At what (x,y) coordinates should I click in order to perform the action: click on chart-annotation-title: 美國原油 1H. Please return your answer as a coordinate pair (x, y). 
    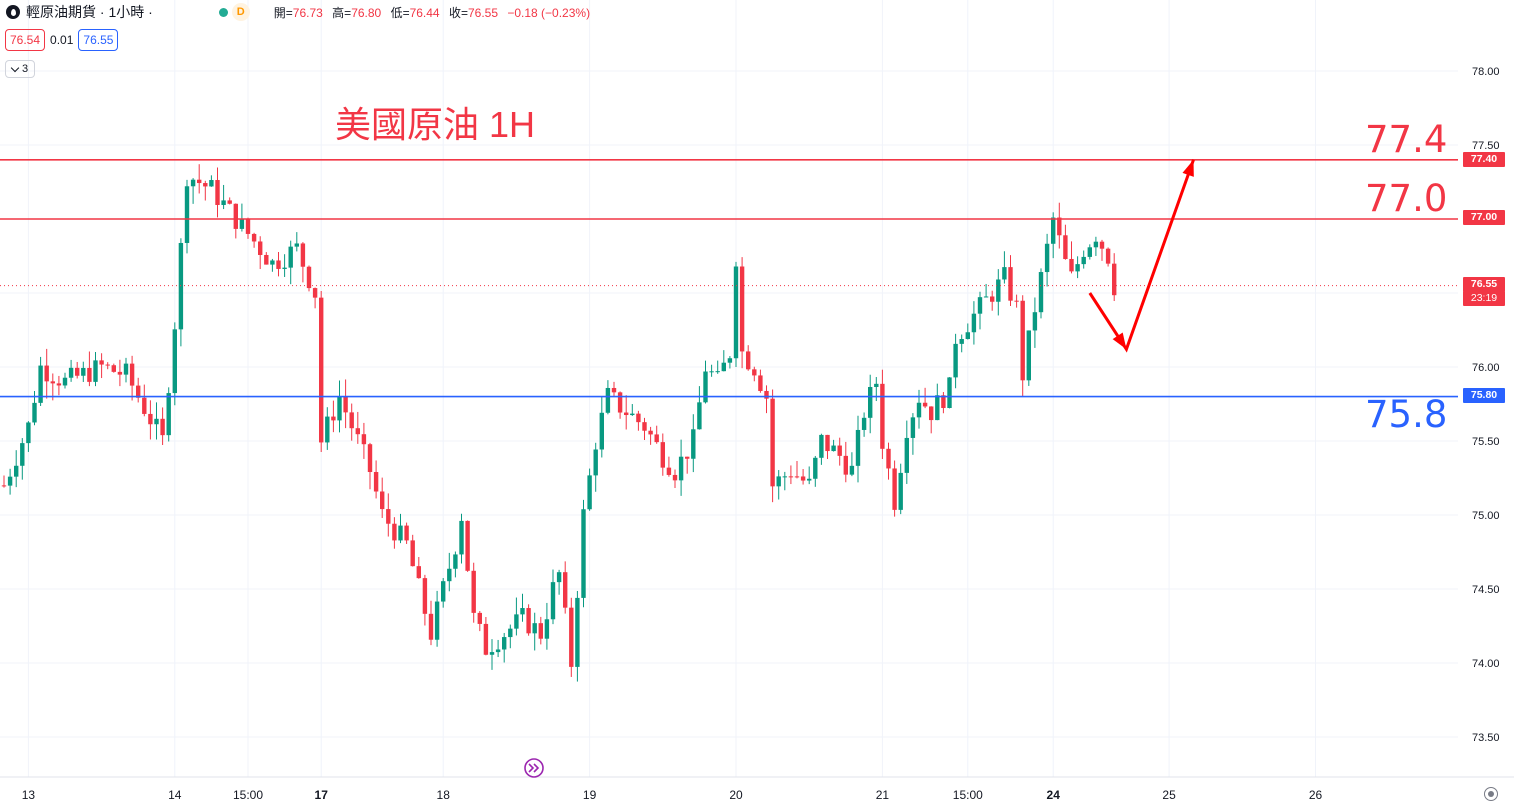
    Looking at the image, I should click on (435, 124).